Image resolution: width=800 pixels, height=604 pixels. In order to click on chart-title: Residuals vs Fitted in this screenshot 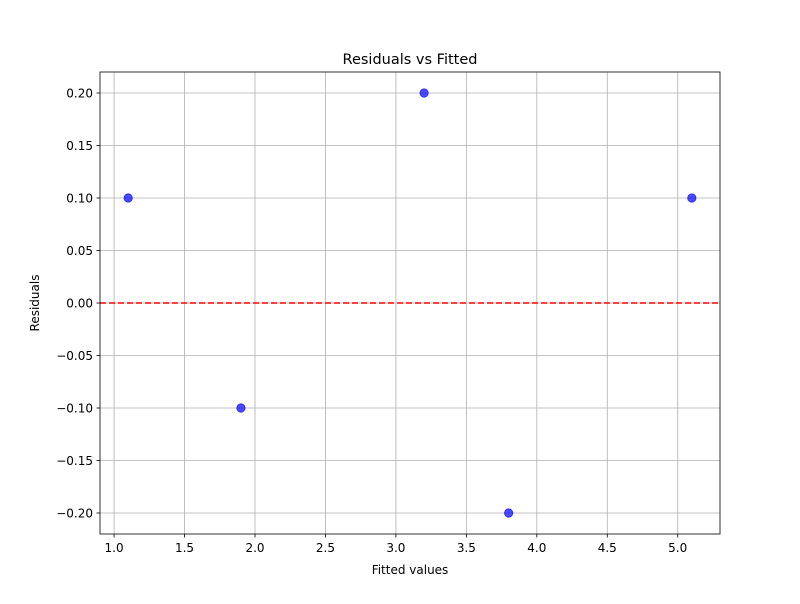, I will do `click(410, 60)`.